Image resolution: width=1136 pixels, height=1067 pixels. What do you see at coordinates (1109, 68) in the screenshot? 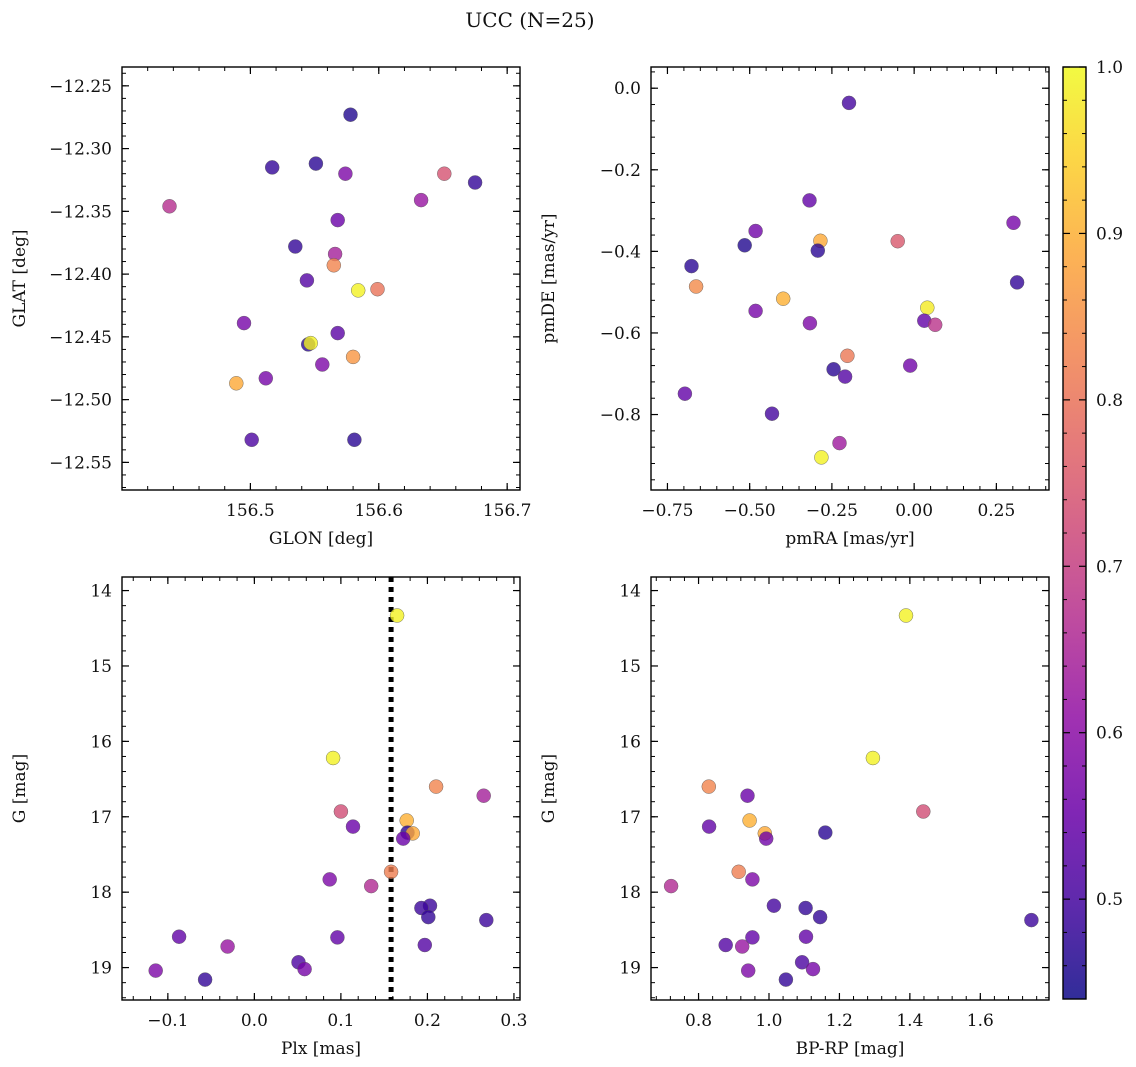
I see `colorbar-tick-label: 1.0` at bounding box center [1109, 68].